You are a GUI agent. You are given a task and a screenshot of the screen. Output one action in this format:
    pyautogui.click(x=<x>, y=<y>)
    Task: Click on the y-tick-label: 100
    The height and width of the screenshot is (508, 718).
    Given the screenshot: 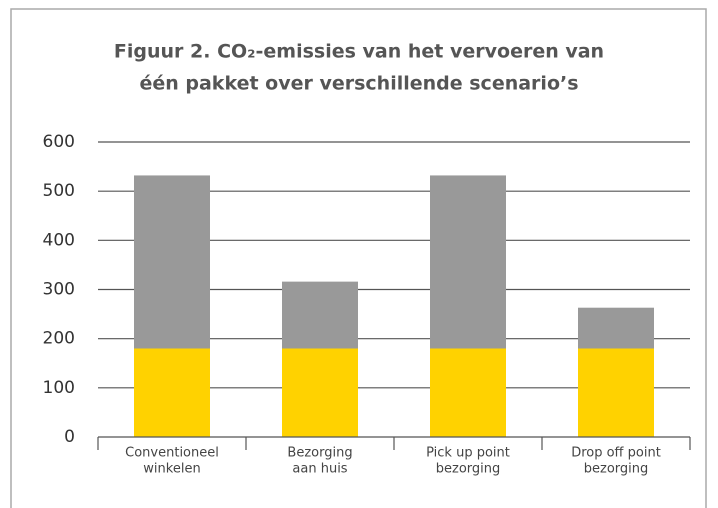 What is the action you would take?
    pyautogui.click(x=59, y=388)
    